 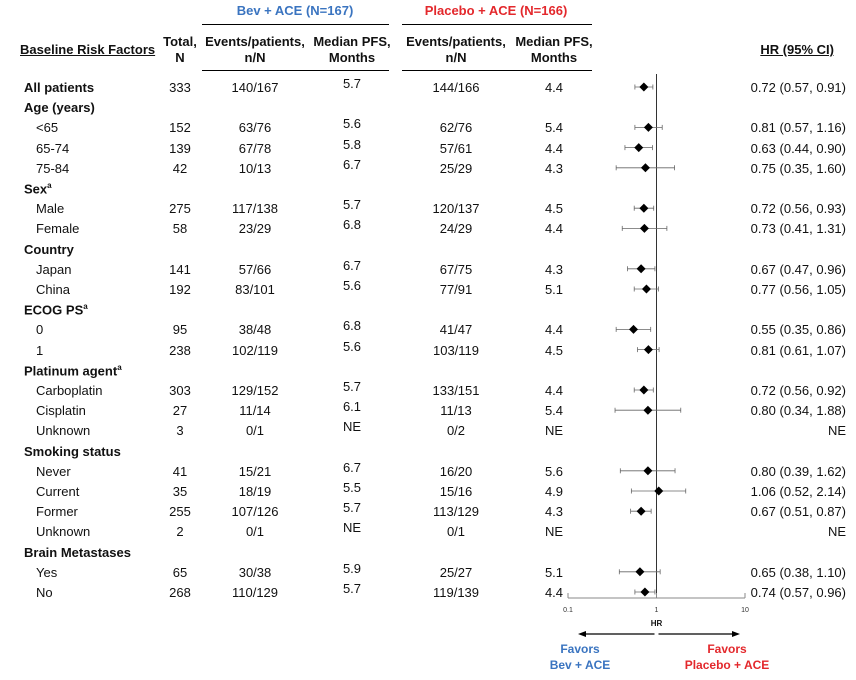 What do you see at coordinates (180, 592) in the screenshot?
I see `total-cell: 268` at bounding box center [180, 592].